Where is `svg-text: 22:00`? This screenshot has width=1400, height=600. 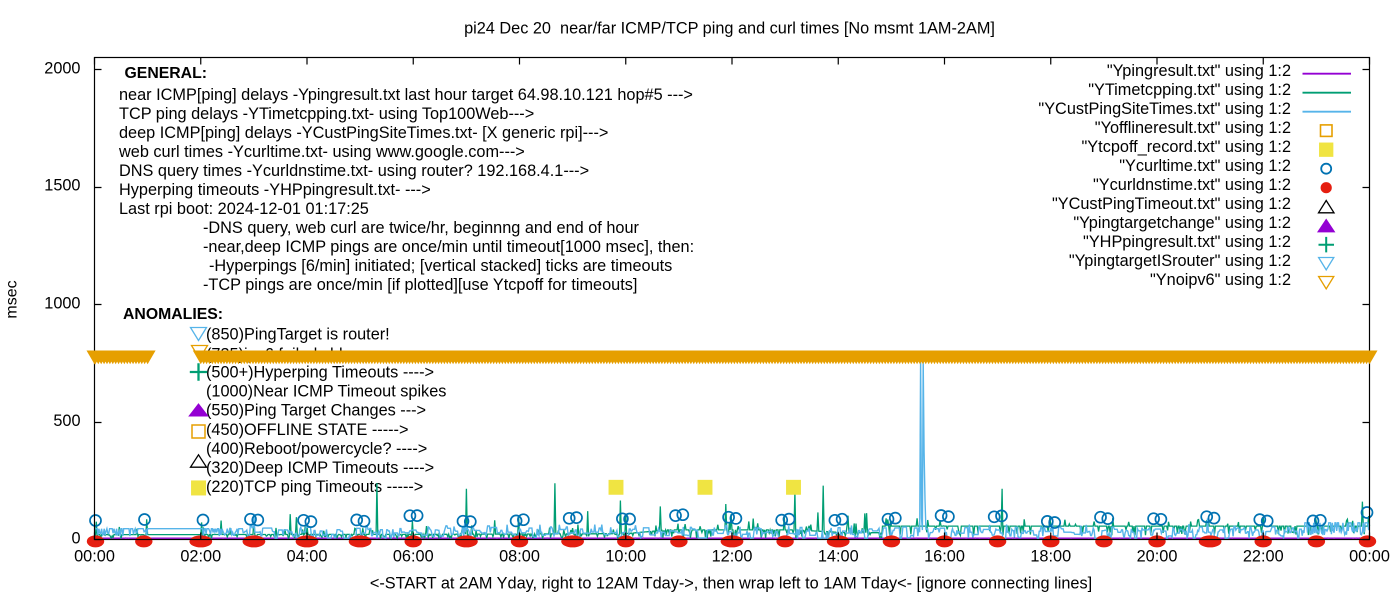 svg-text: 22:00 is located at coordinates (1263, 557).